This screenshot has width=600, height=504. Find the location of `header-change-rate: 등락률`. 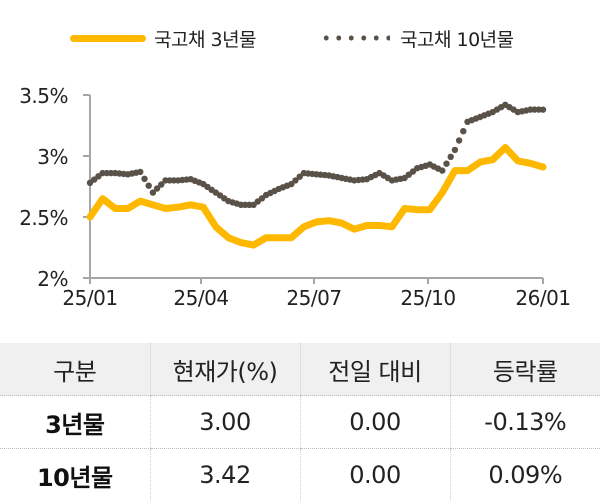

header-change-rate: 등락률 is located at coordinates (524, 369).